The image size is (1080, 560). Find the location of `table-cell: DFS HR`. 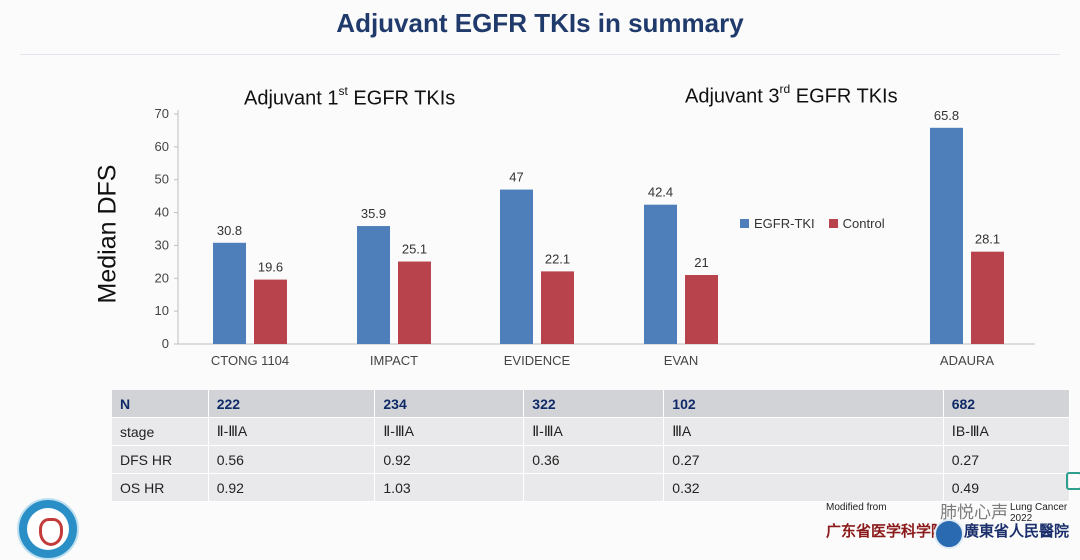

table-cell: DFS HR is located at coordinates (160, 459).